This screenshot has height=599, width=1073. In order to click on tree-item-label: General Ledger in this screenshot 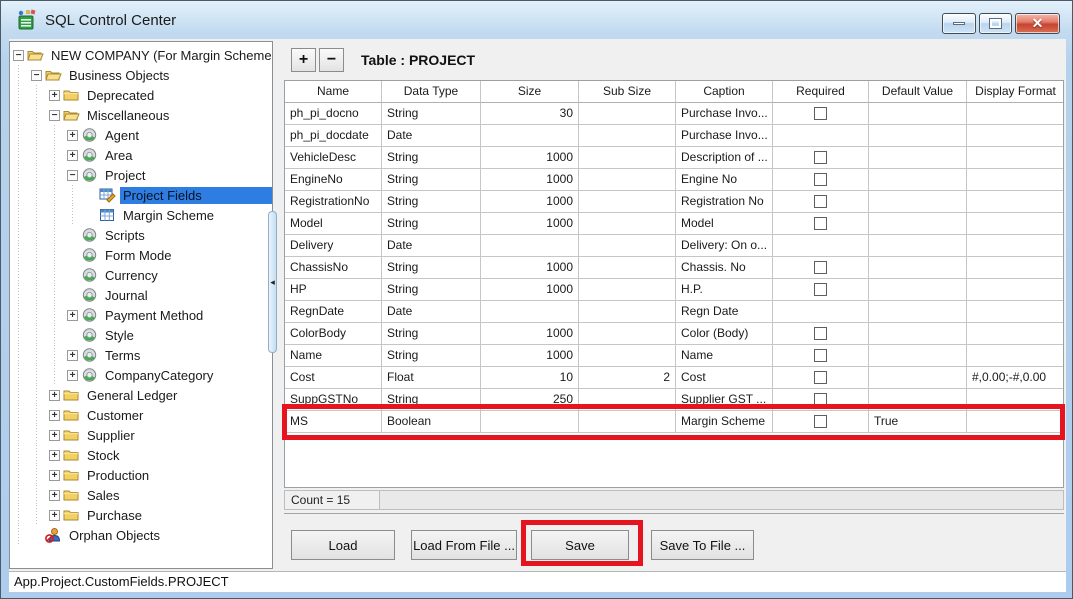, I will do `click(132, 395)`.